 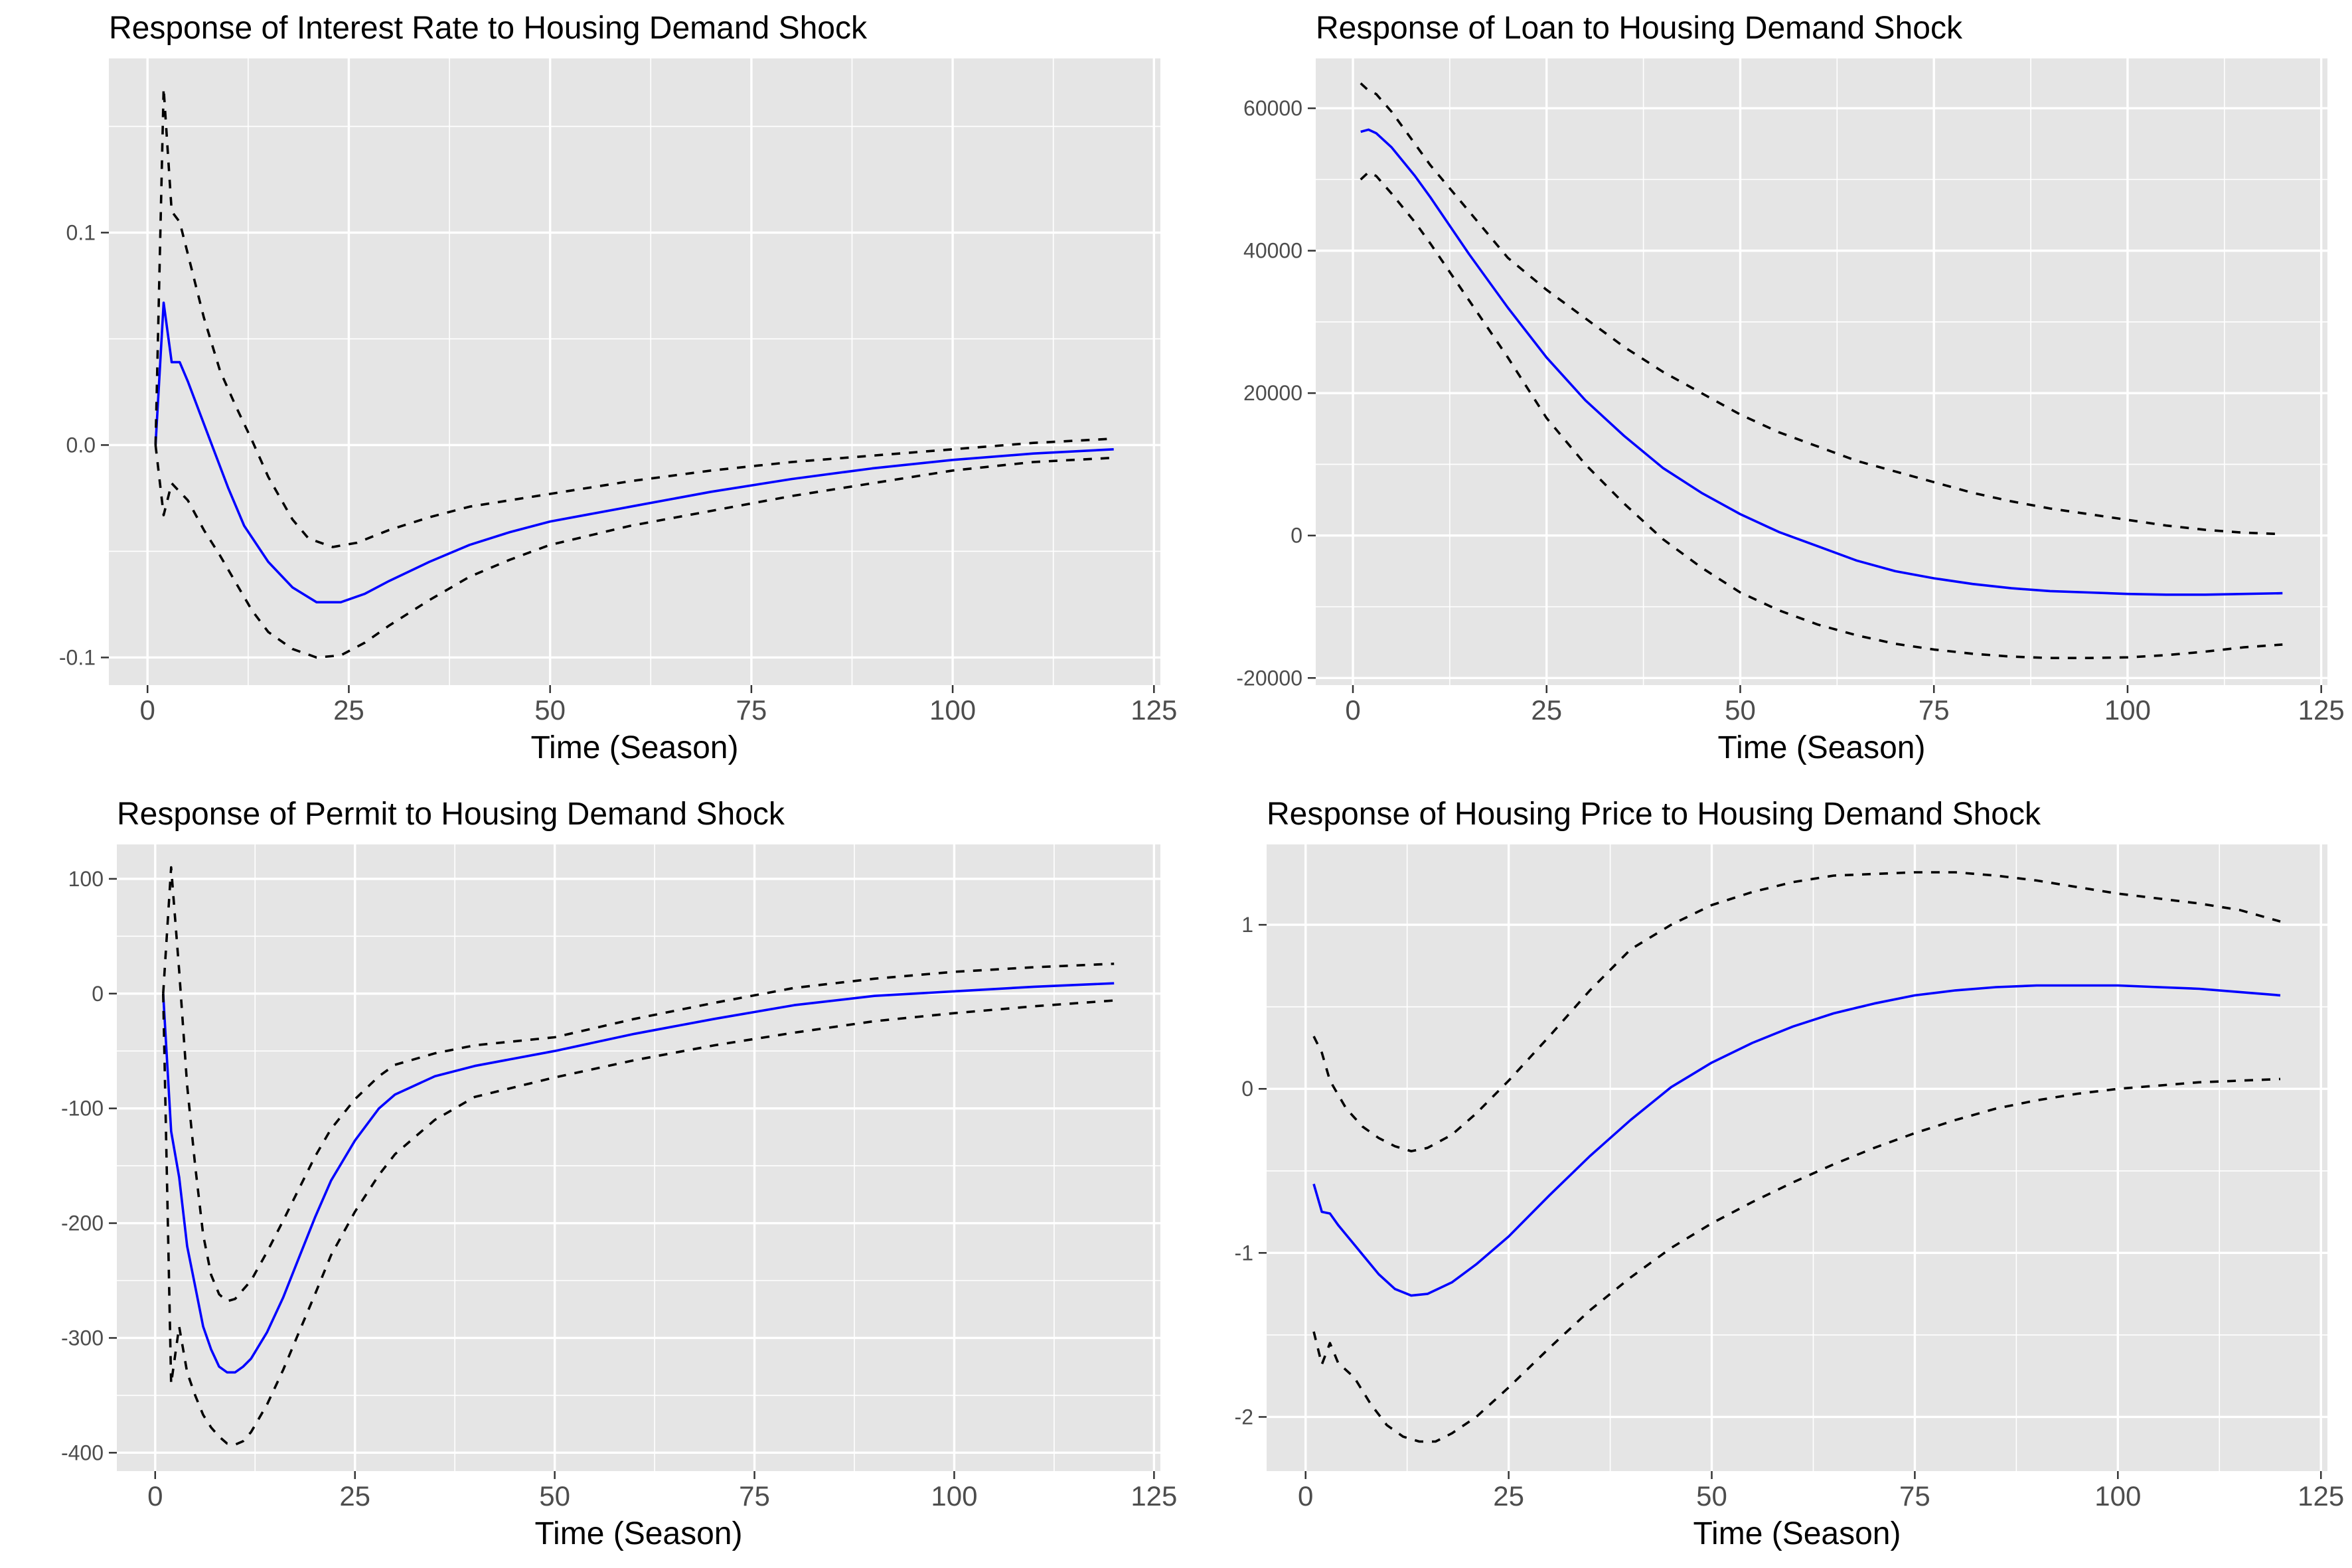 What do you see at coordinates (83, 1453) in the screenshot?
I see `y-tick-label: -400` at bounding box center [83, 1453].